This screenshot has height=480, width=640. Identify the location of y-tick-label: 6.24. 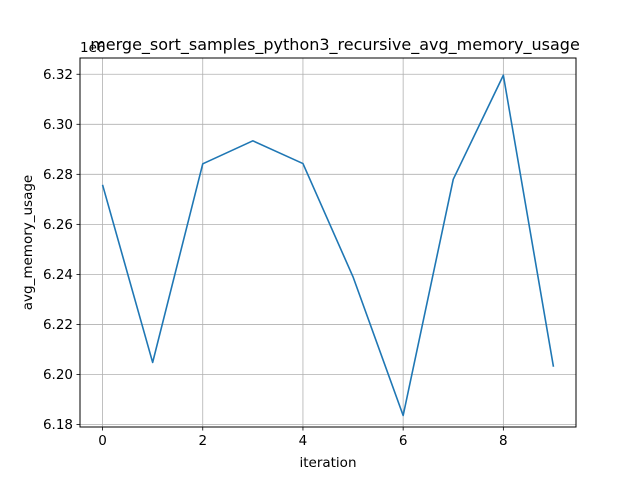
(58, 275).